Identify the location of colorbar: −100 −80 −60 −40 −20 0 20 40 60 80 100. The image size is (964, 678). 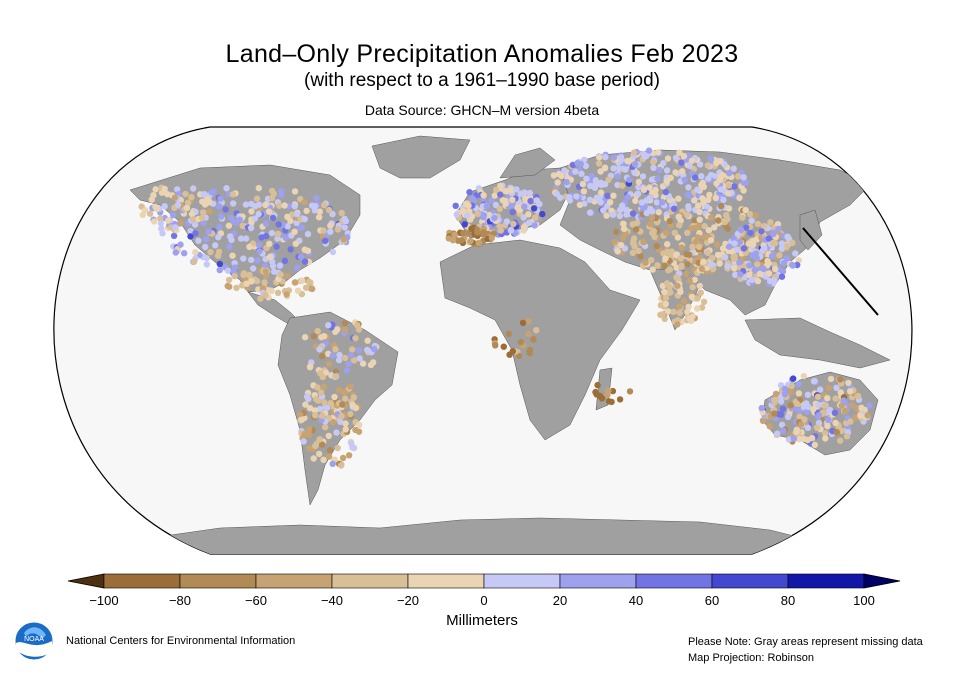
(484, 590).